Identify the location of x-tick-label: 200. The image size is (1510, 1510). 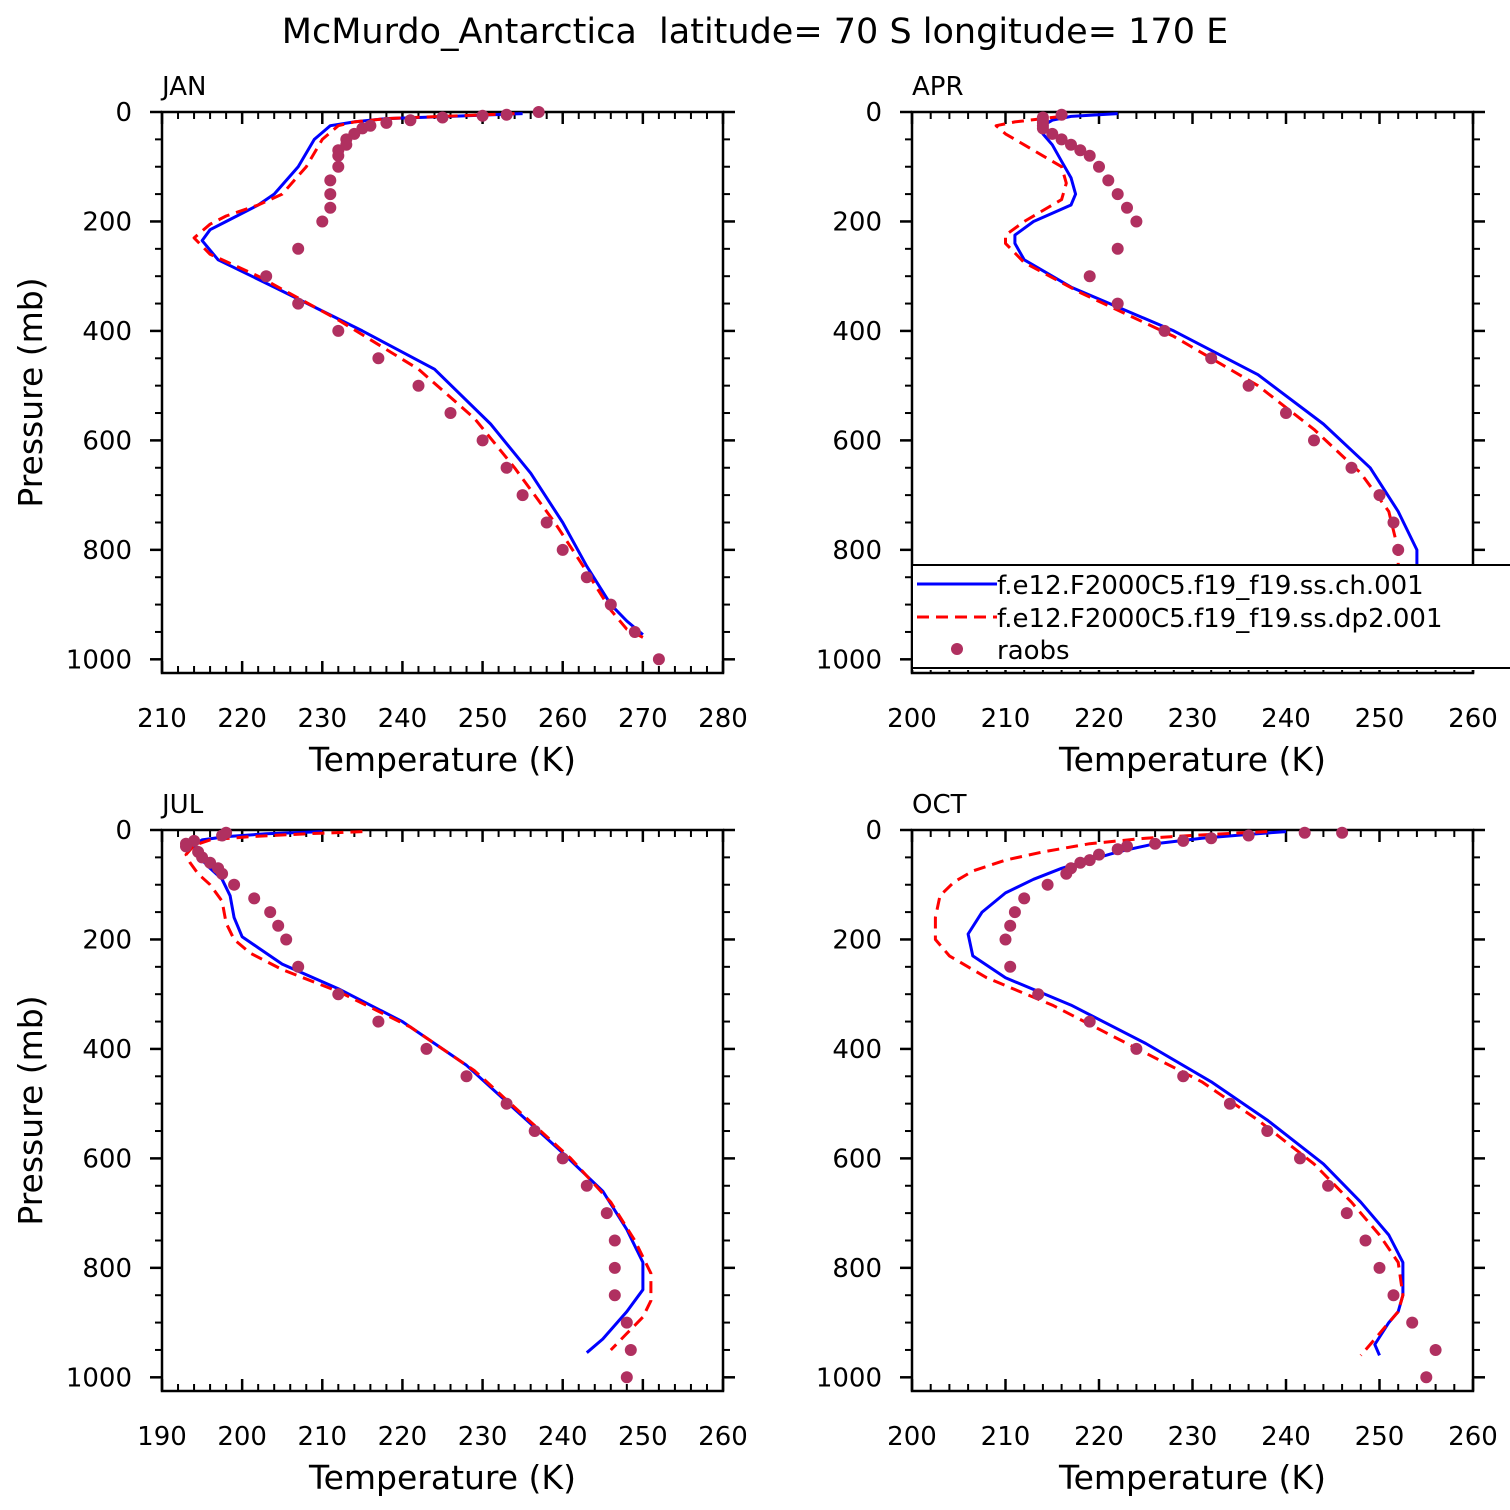
(242, 1437).